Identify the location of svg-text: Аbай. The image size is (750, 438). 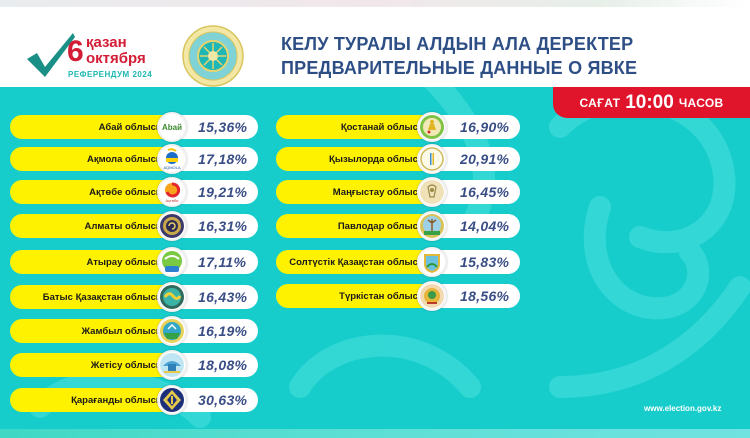
(172, 127).